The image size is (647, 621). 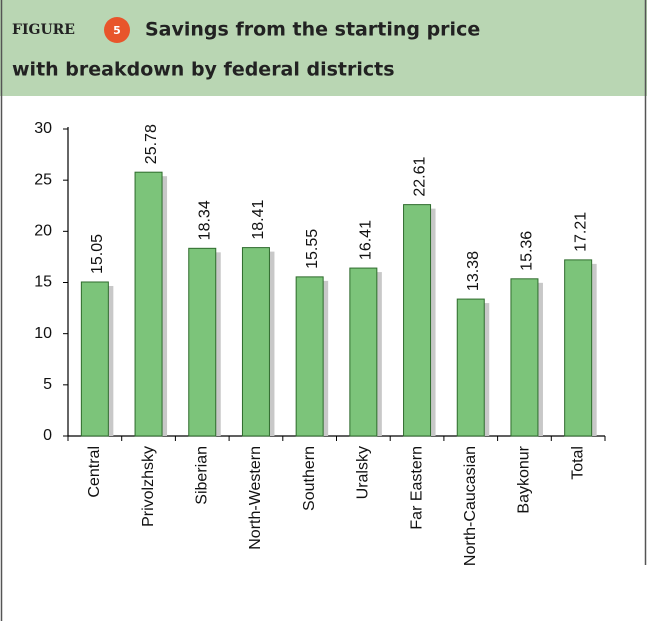 I want to click on value-label: 17.21, so click(x=580, y=232).